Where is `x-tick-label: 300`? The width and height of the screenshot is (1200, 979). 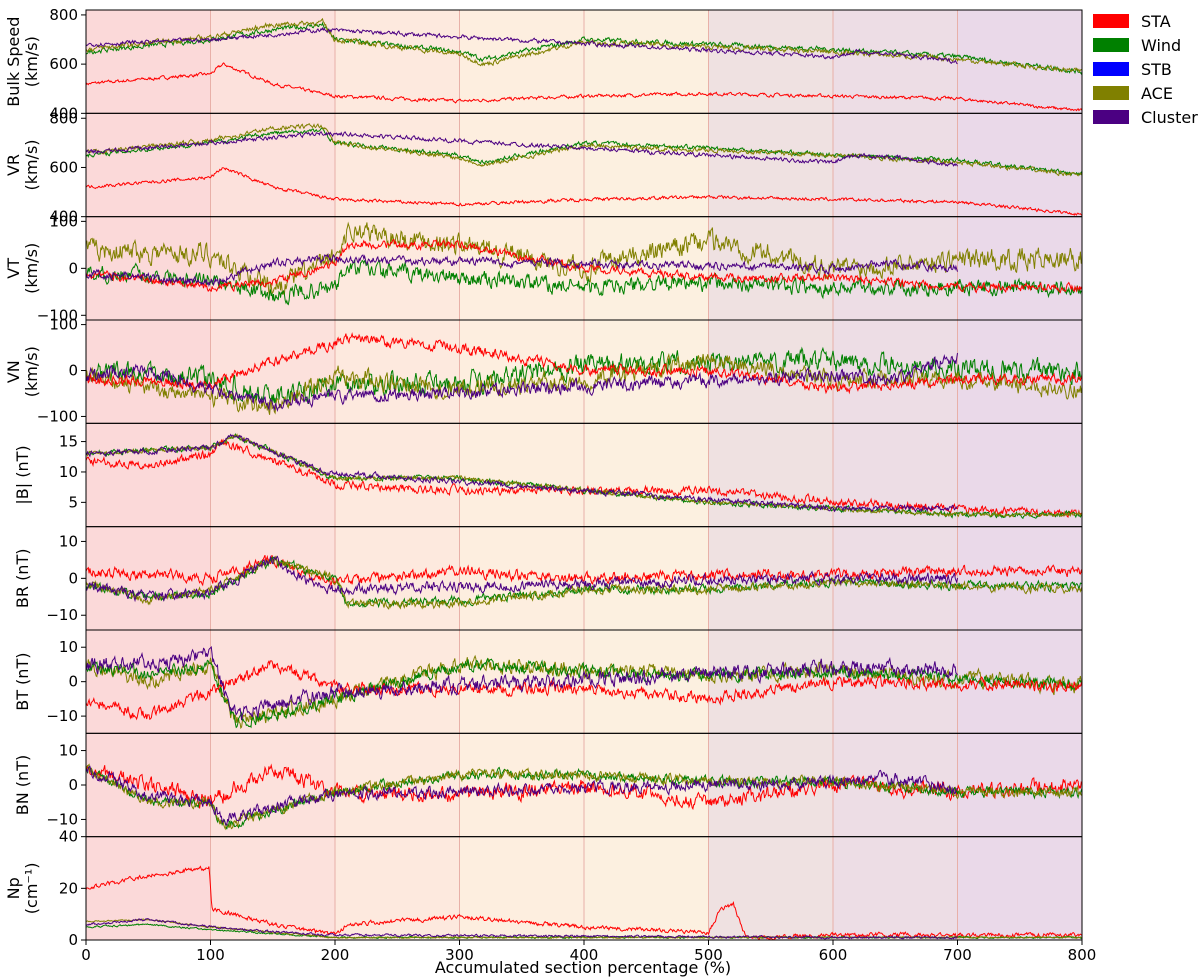
x-tick-label: 300 is located at coordinates (459, 955).